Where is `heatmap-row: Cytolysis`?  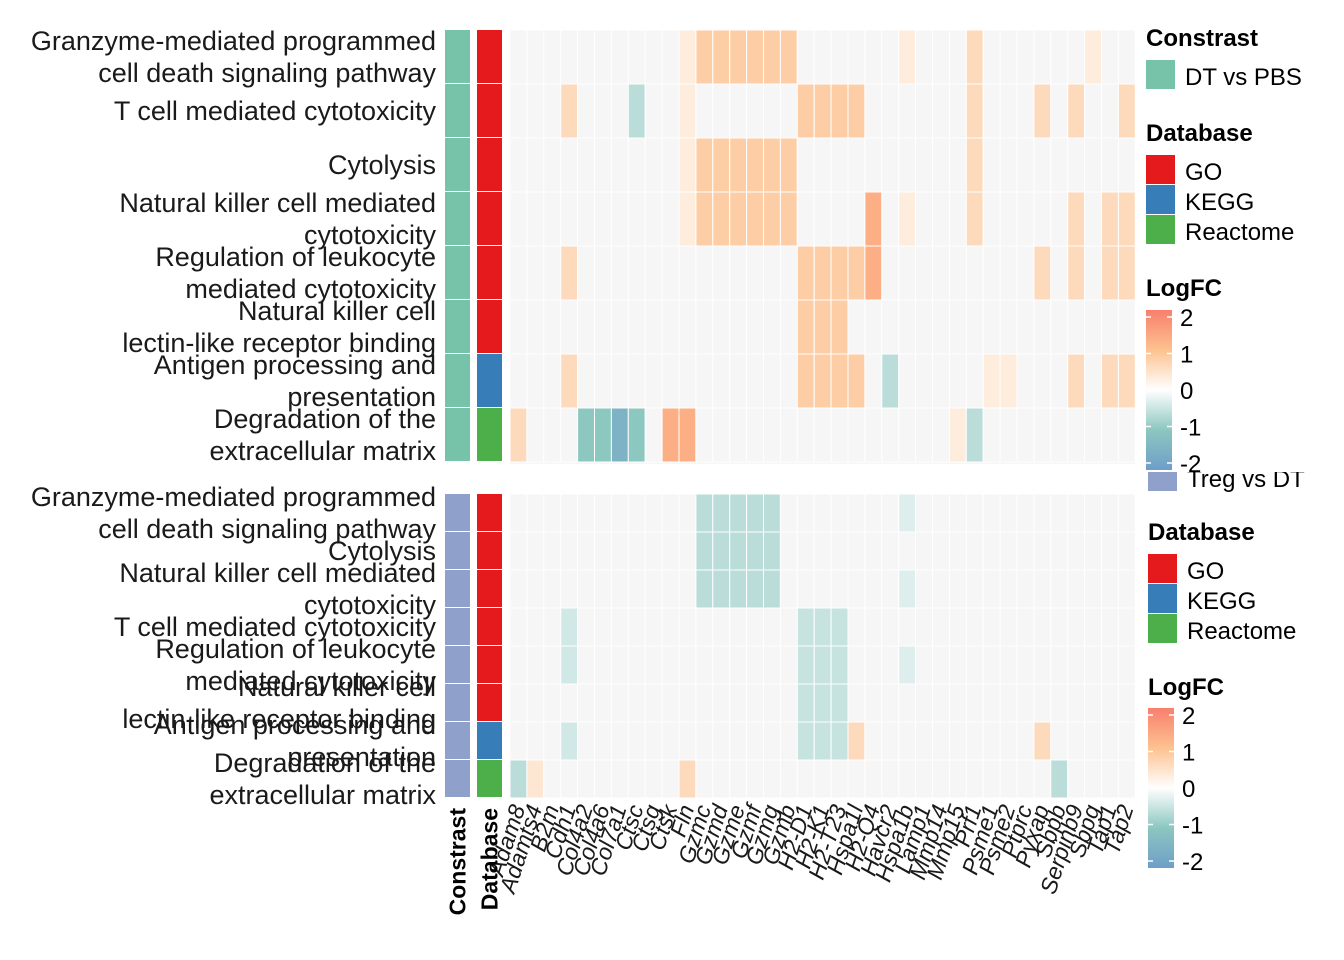 heatmap-row: Cytolysis is located at coordinates (732, 551).